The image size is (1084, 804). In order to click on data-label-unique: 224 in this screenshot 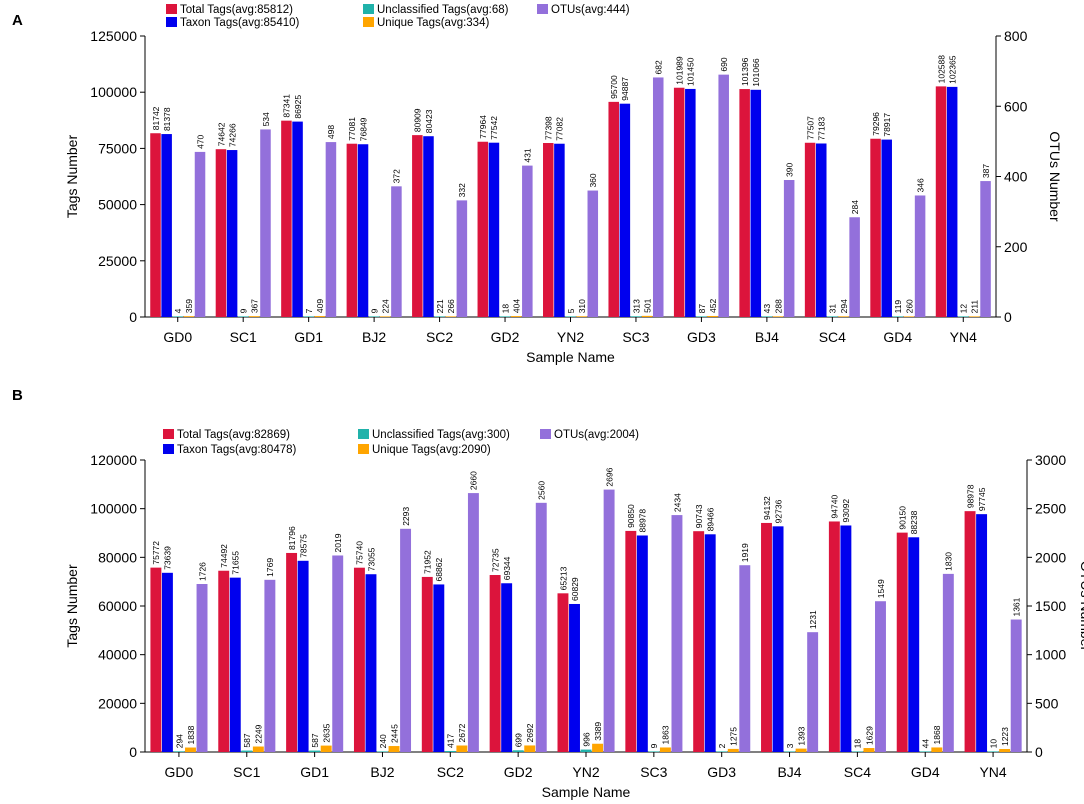, I will do `click(386, 306)`.